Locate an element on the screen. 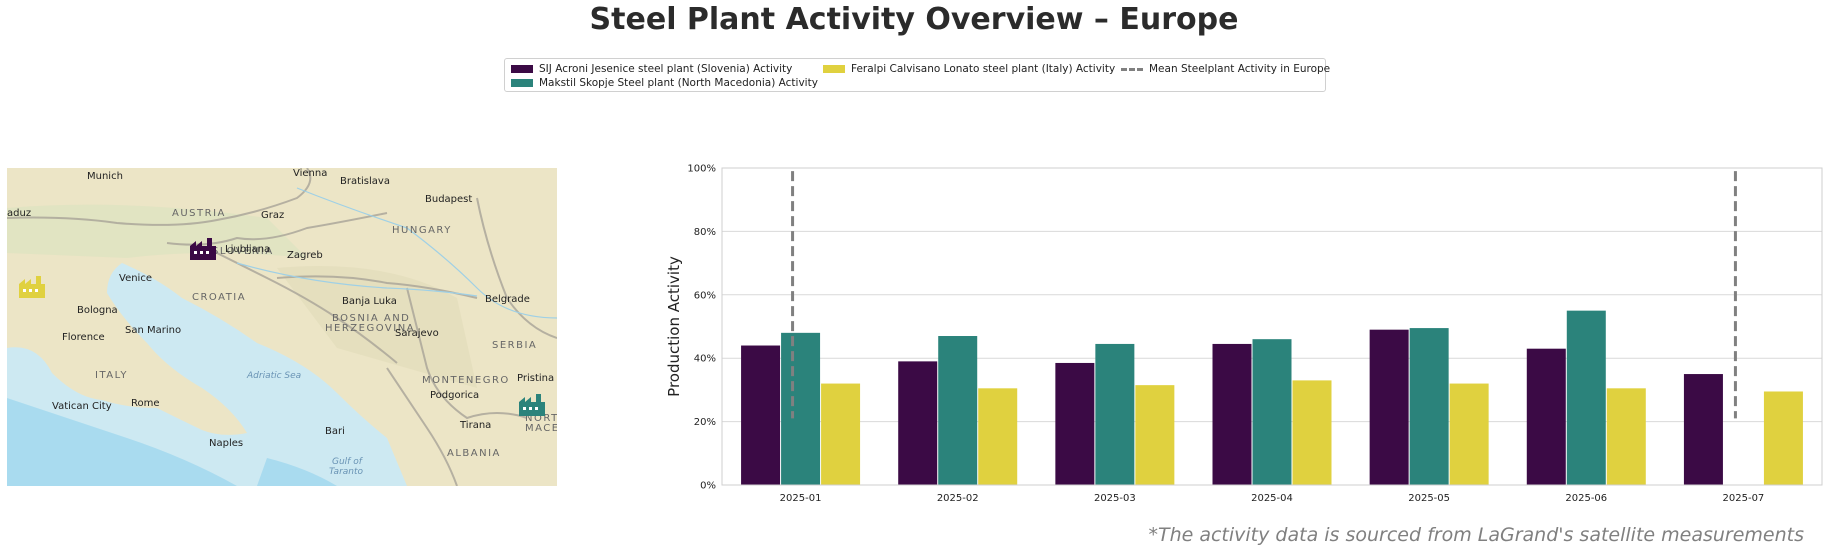 The height and width of the screenshot is (554, 1828). map-country-croatia: CROATIA is located at coordinates (219, 297).